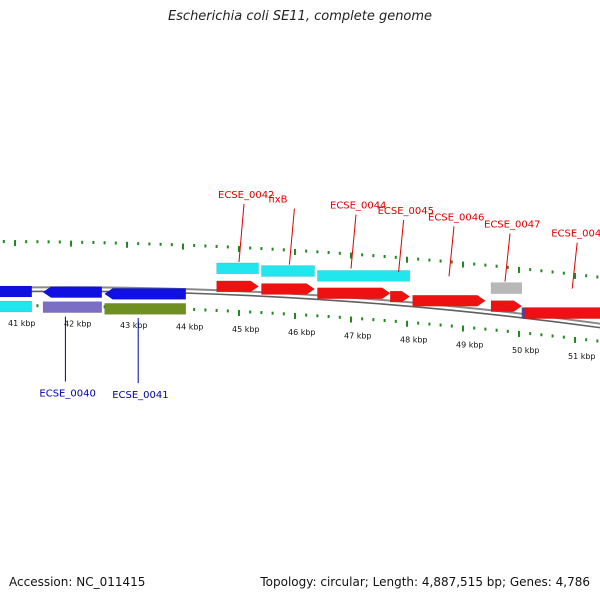 The height and width of the screenshot is (600, 600). What do you see at coordinates (277, 200) in the screenshot?
I see `svg-text: fixB` at bounding box center [277, 200].